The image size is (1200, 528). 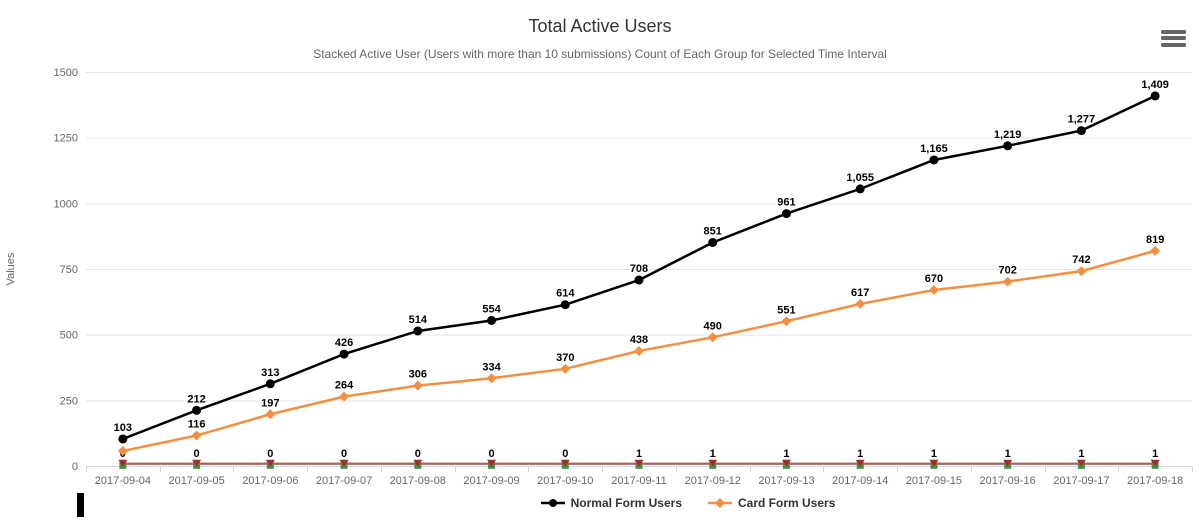 What do you see at coordinates (1155, 85) in the screenshot?
I see `svg-text: 1,409` at bounding box center [1155, 85].